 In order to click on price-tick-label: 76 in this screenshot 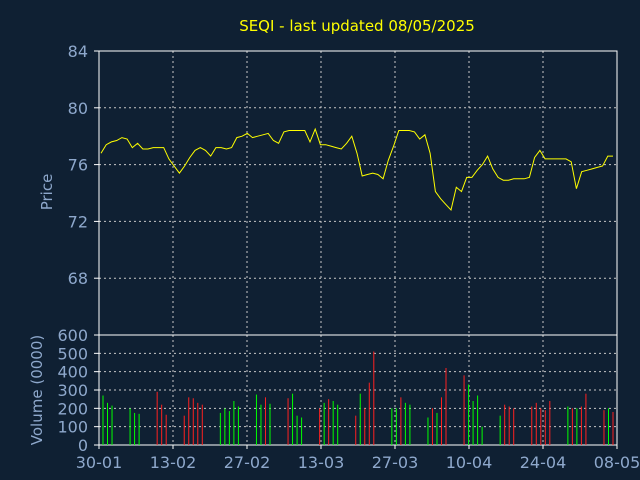, I will do `click(78, 165)`.